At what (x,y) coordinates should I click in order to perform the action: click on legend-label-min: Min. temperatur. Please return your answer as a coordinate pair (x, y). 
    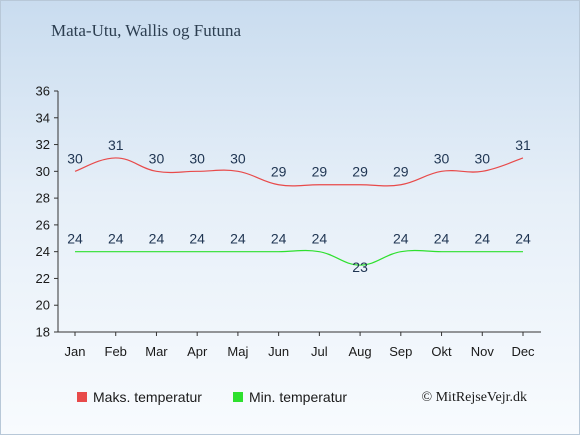
    Looking at the image, I should click on (298, 397).